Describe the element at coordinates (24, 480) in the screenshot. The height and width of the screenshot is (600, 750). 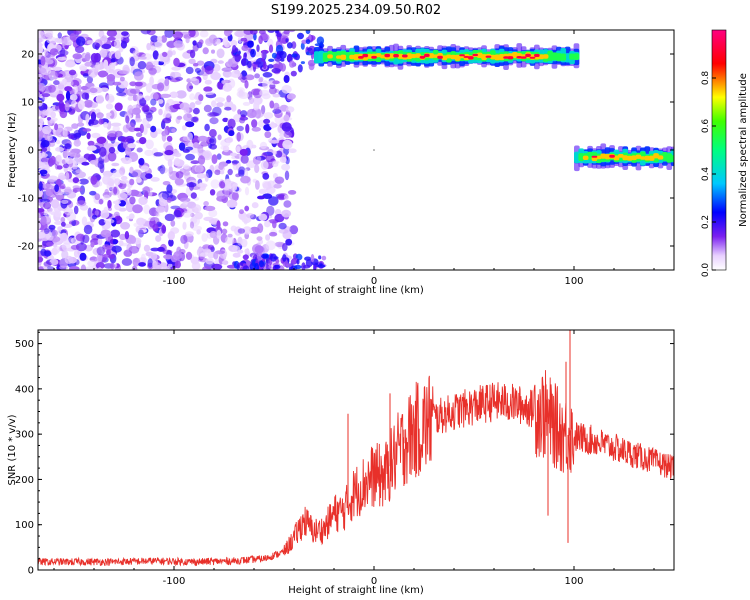
I see `y-tick-label: 200` at that location.